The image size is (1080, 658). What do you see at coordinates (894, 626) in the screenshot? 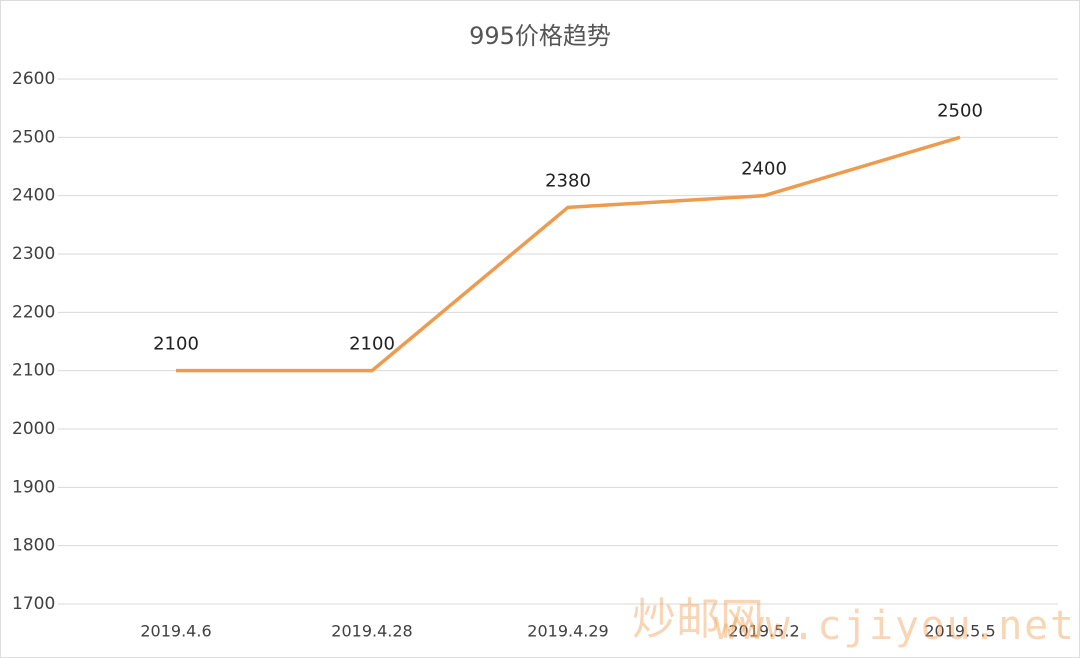
I see `watermark-url: www.cjiyou.net` at bounding box center [894, 626].